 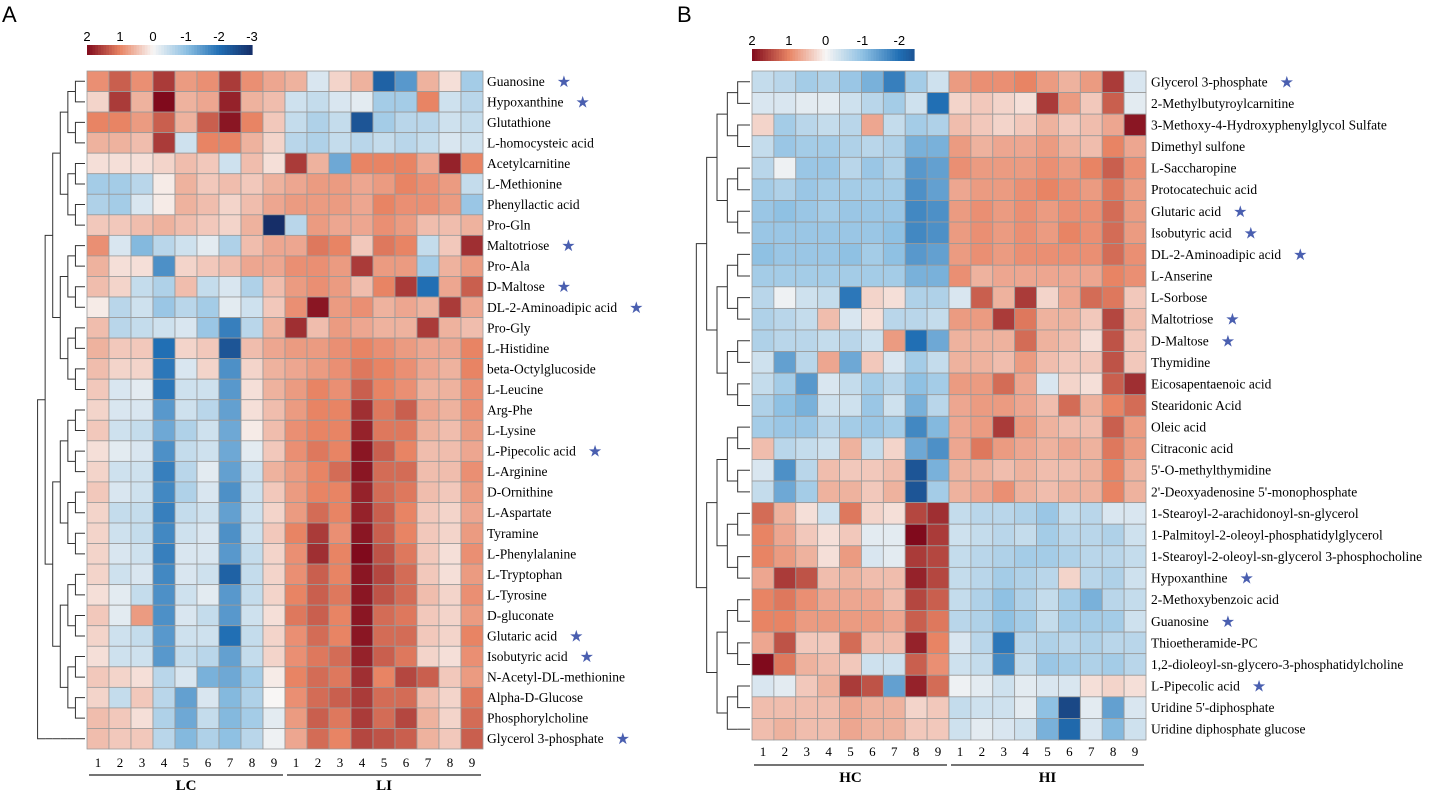 What do you see at coordinates (1228, 729) in the screenshot?
I see `row-label: Uridine diphosphate glucose` at bounding box center [1228, 729].